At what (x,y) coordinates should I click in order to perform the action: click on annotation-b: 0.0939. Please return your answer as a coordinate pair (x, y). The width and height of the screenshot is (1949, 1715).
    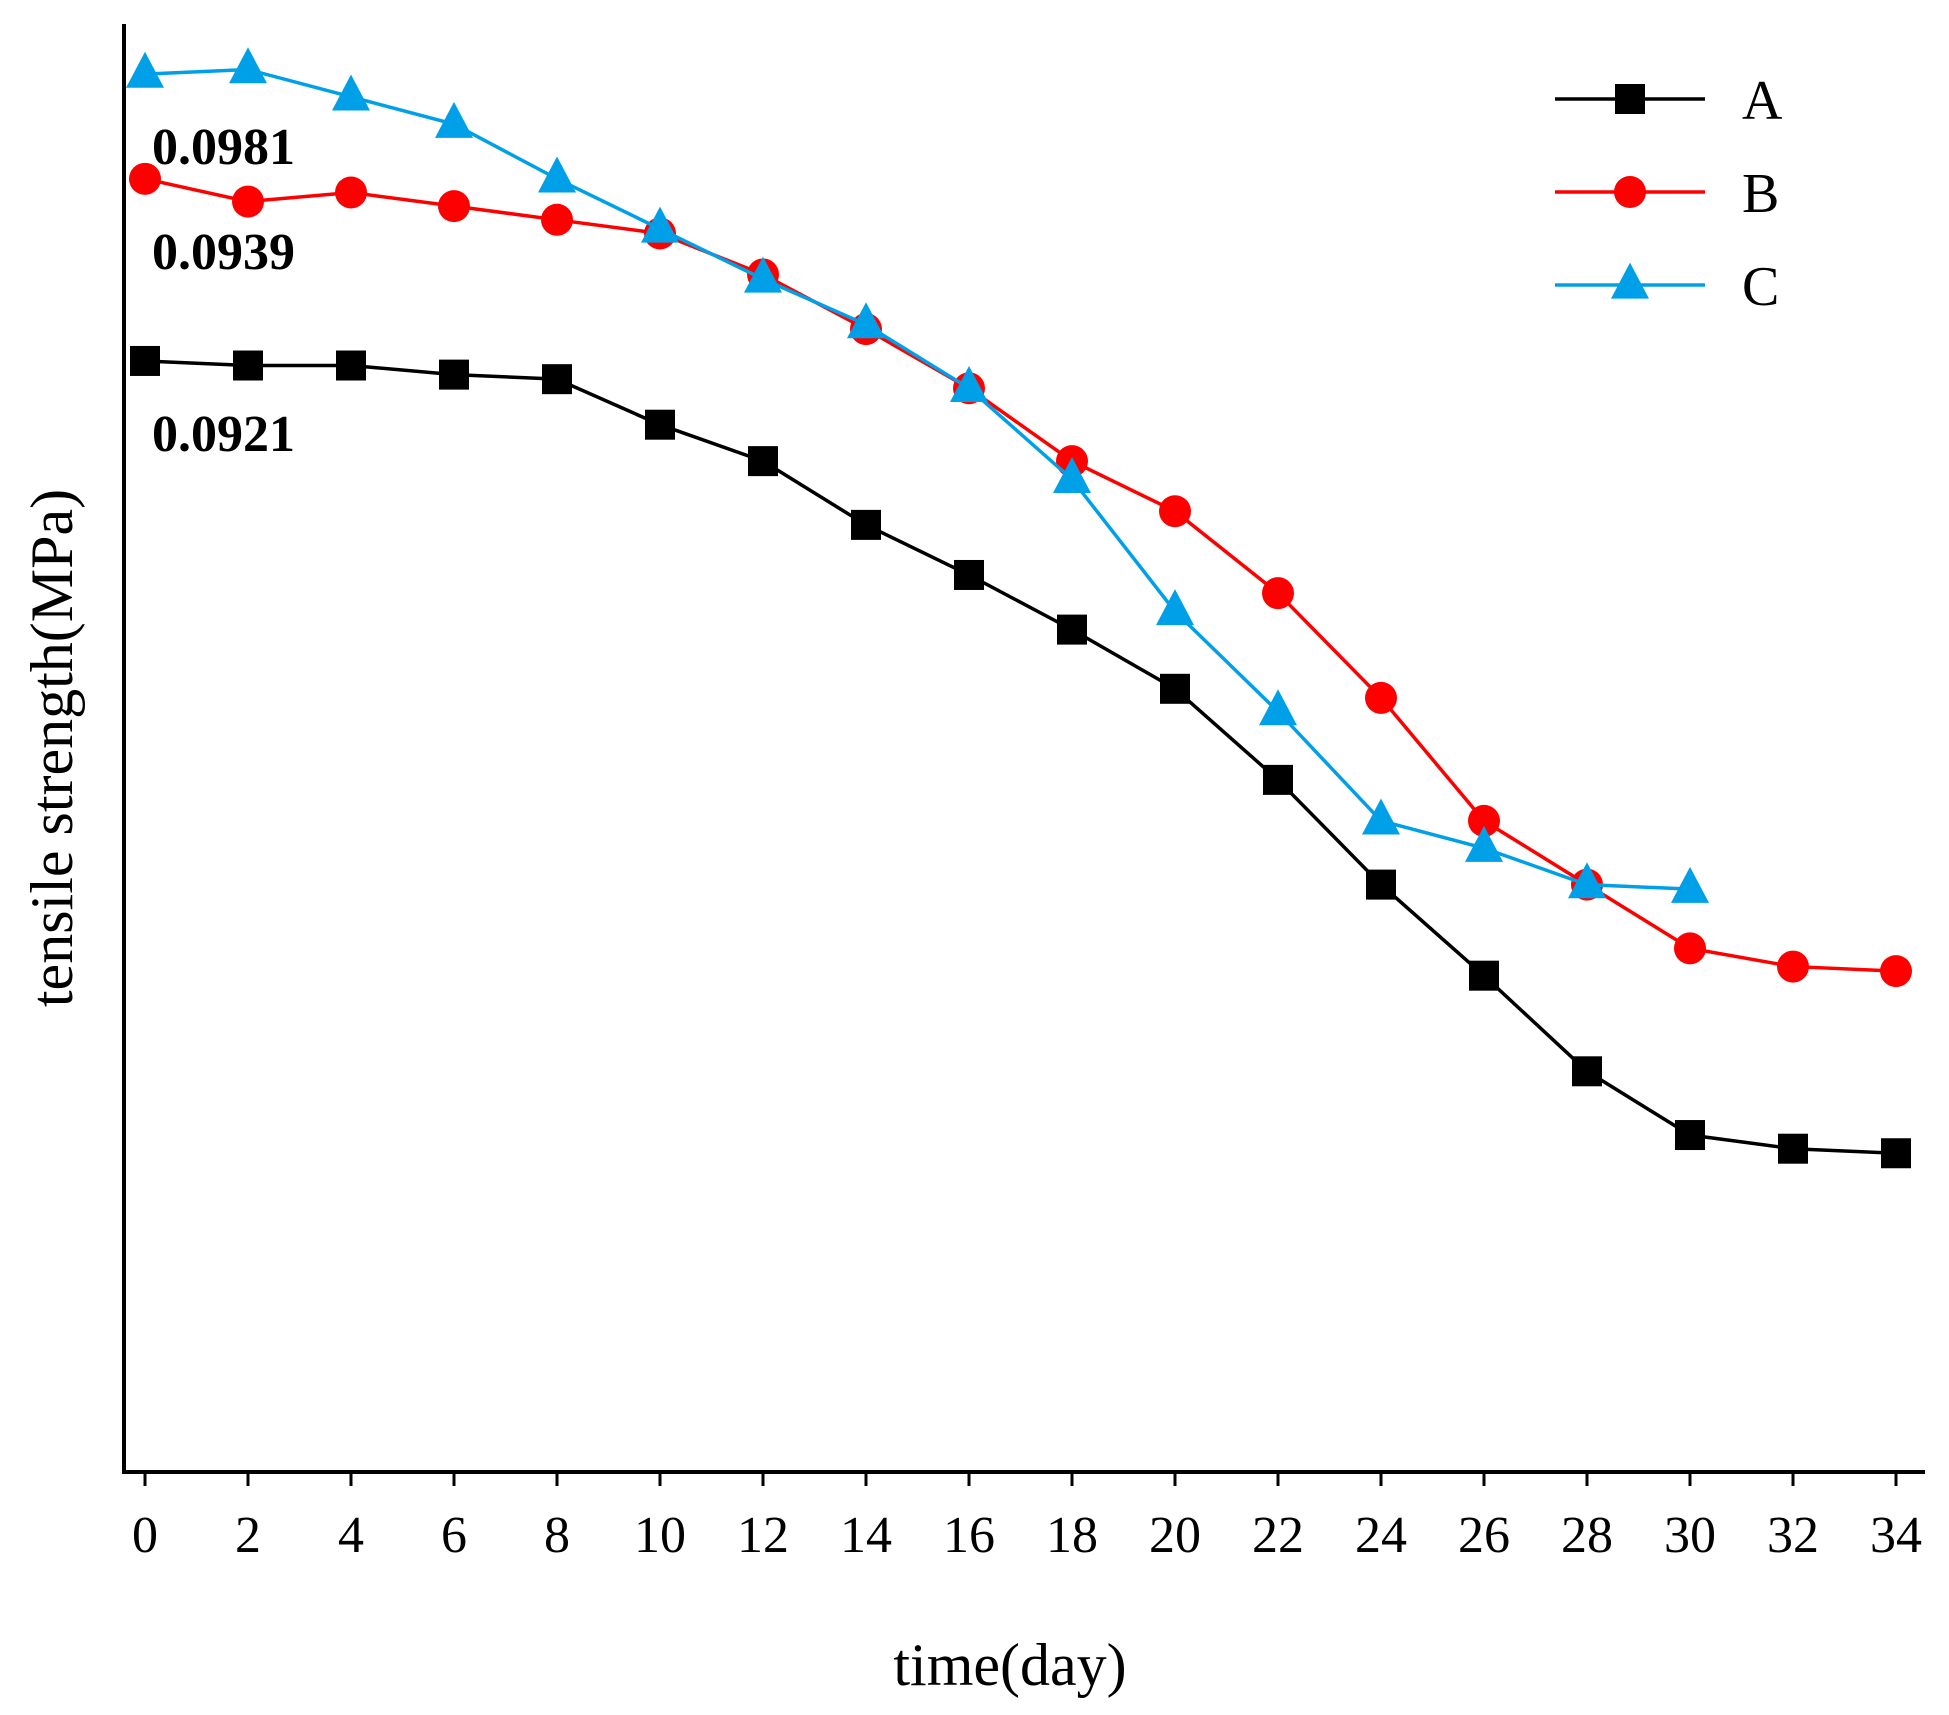
    Looking at the image, I should click on (223, 252).